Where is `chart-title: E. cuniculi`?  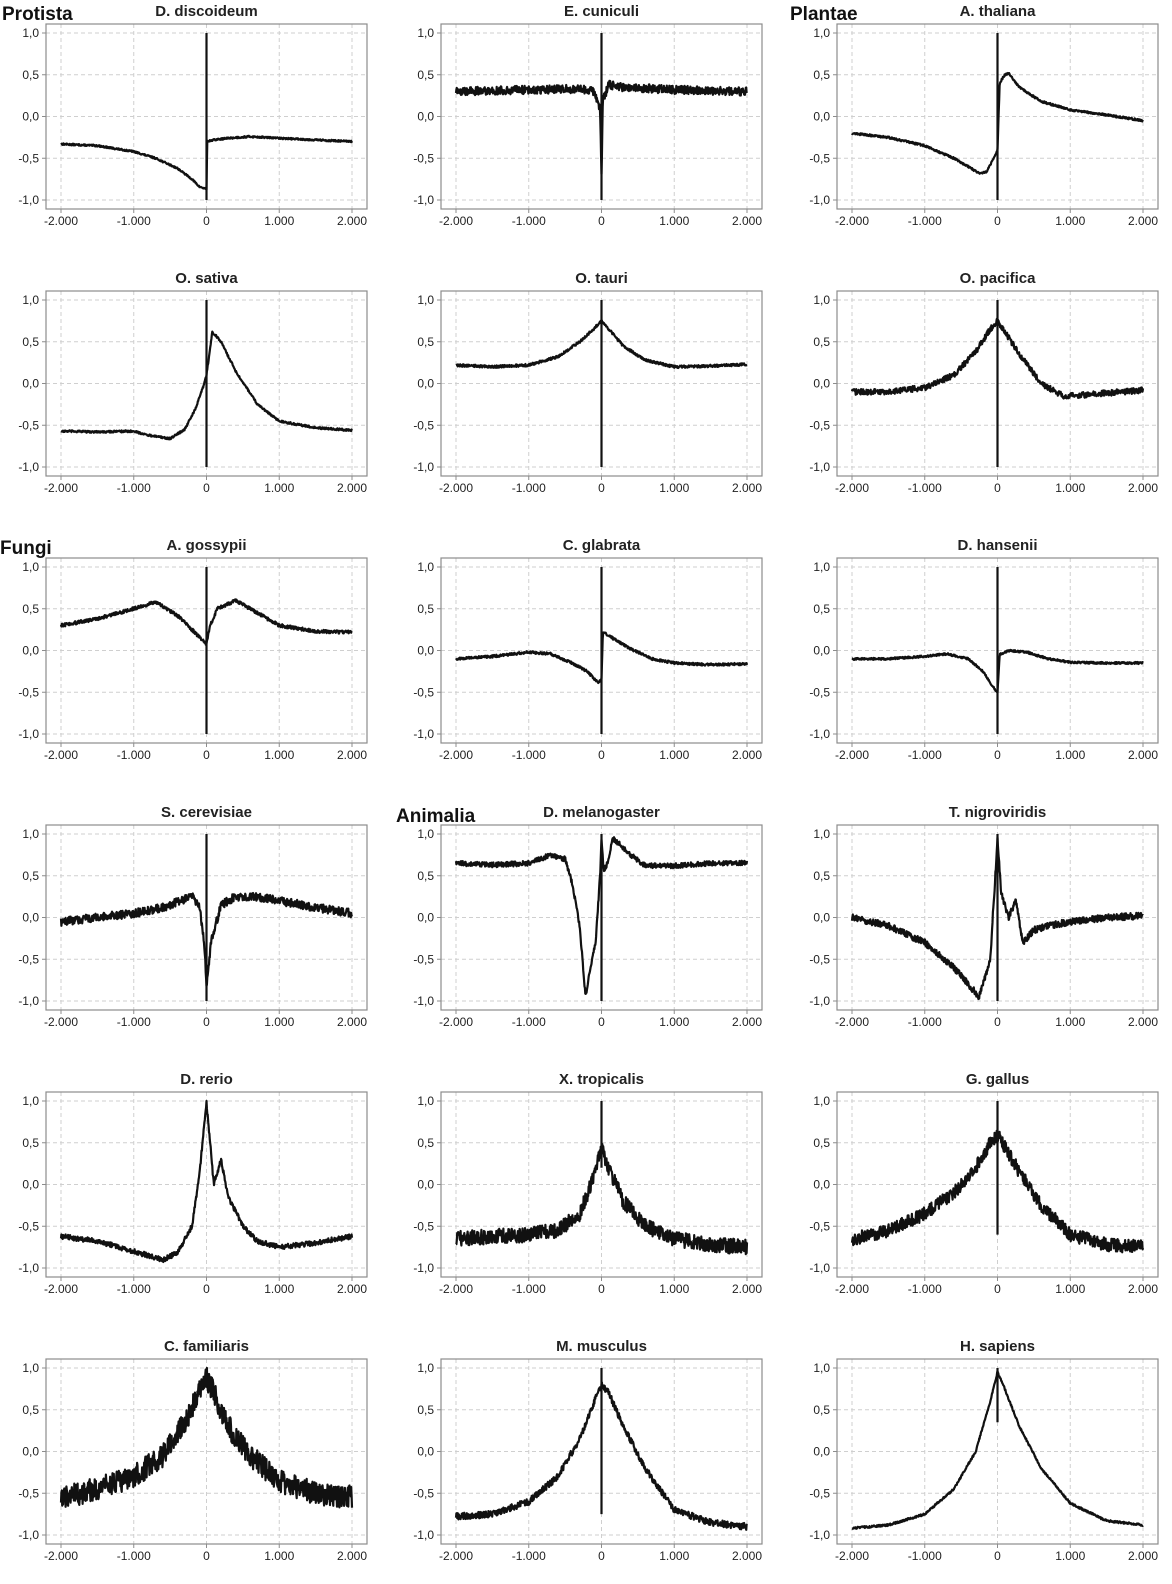 chart-title: E. cuniculi is located at coordinates (601, 11).